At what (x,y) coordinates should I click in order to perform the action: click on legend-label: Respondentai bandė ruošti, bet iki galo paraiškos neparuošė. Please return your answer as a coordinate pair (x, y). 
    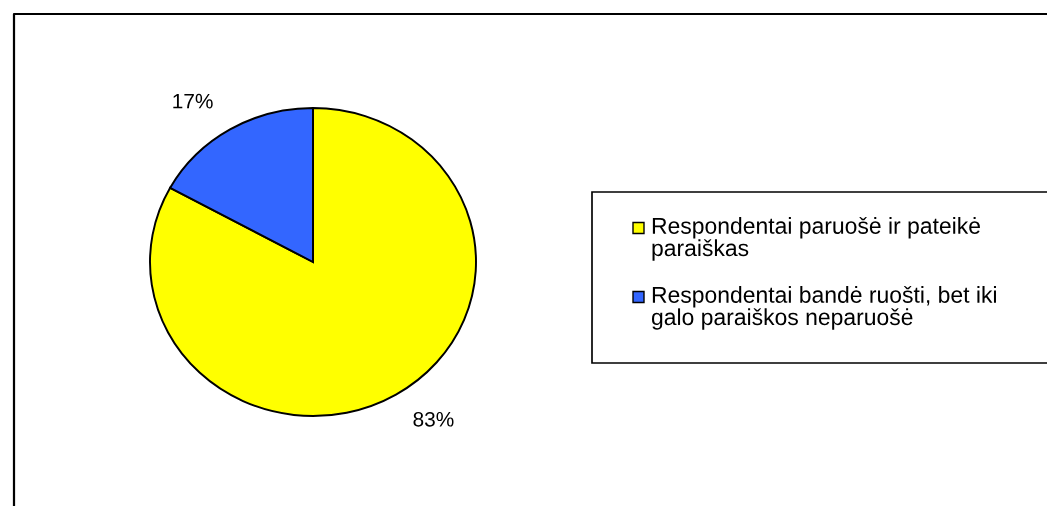
    Looking at the image, I should click on (823, 308).